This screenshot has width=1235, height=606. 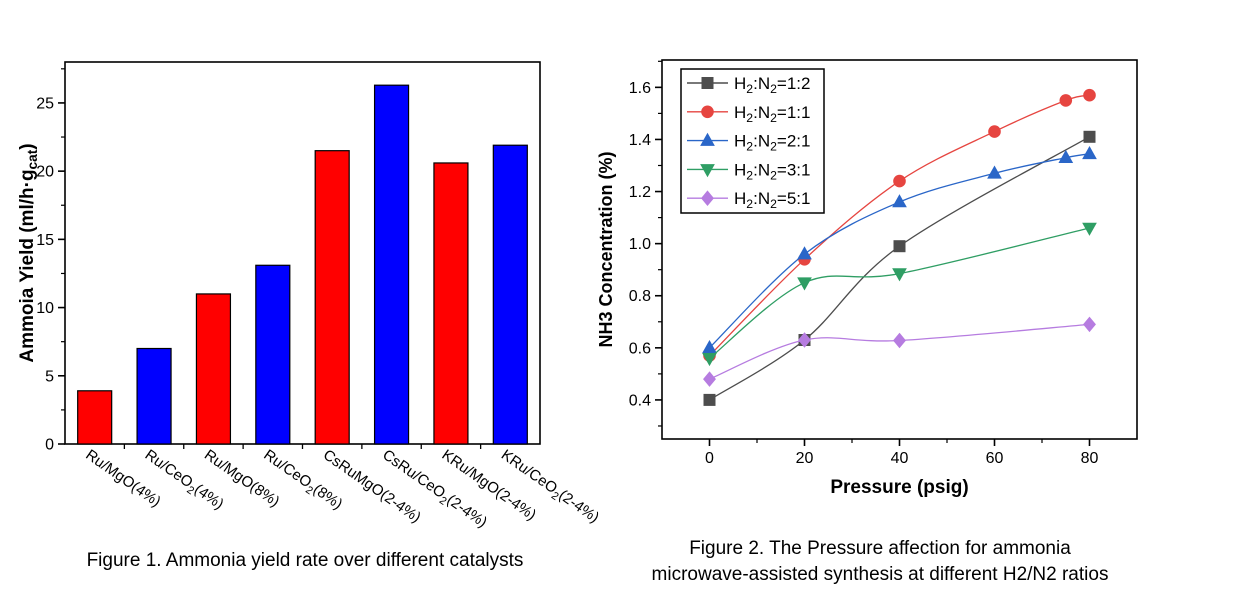 What do you see at coordinates (900, 458) in the screenshot?
I see `x-tick-label: 40` at bounding box center [900, 458].